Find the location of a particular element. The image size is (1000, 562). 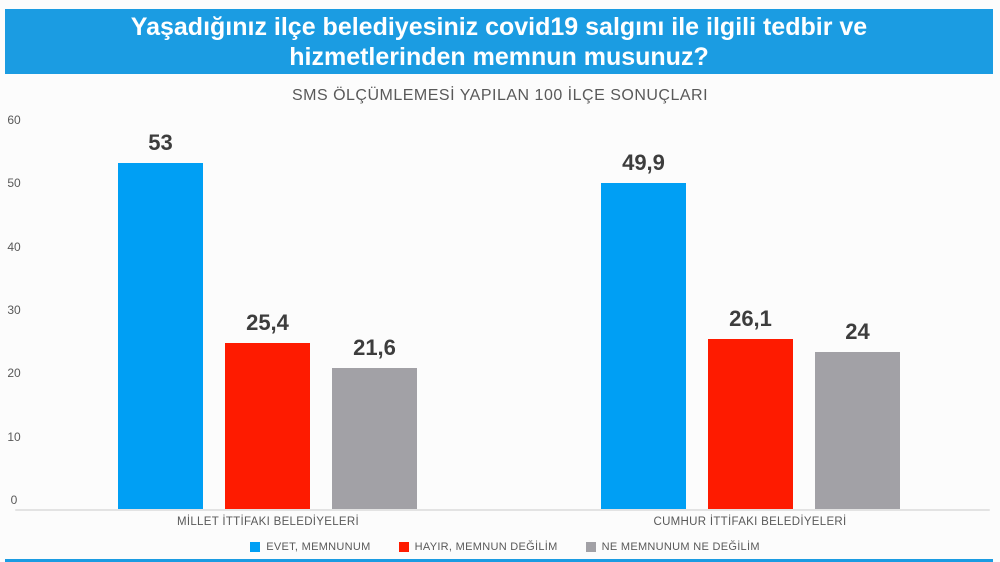

legend-item: HAYIR, MEMNUN DEĞİLİM is located at coordinates (478, 547).